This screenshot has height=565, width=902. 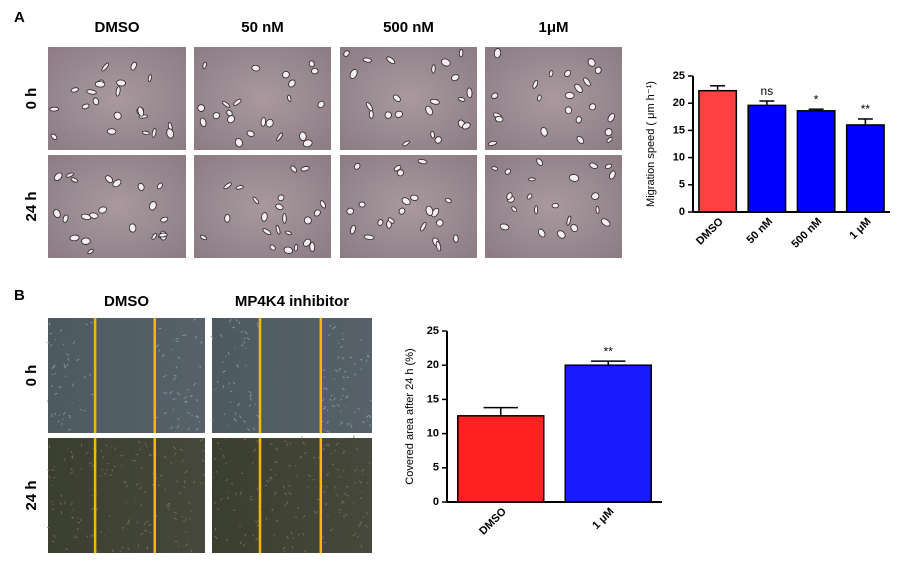 I want to click on panel-label: B, so click(x=19, y=295).